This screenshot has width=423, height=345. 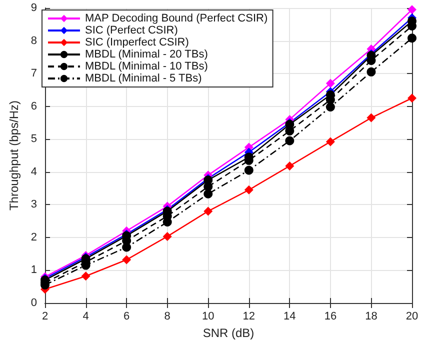 What do you see at coordinates (137, 42) in the screenshot?
I see `legend-label: SIC (Imperfect CSIR)` at bounding box center [137, 42].